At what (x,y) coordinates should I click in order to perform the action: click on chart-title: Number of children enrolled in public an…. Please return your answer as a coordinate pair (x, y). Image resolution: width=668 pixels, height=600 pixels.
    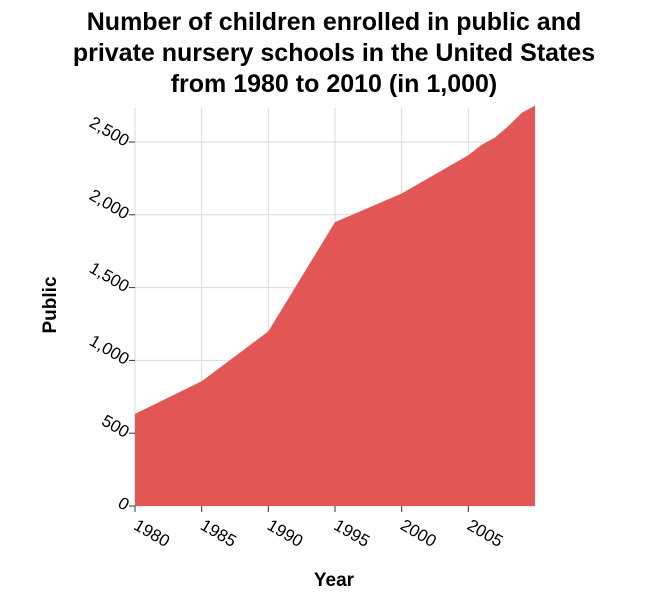
    Looking at the image, I should click on (334, 53).